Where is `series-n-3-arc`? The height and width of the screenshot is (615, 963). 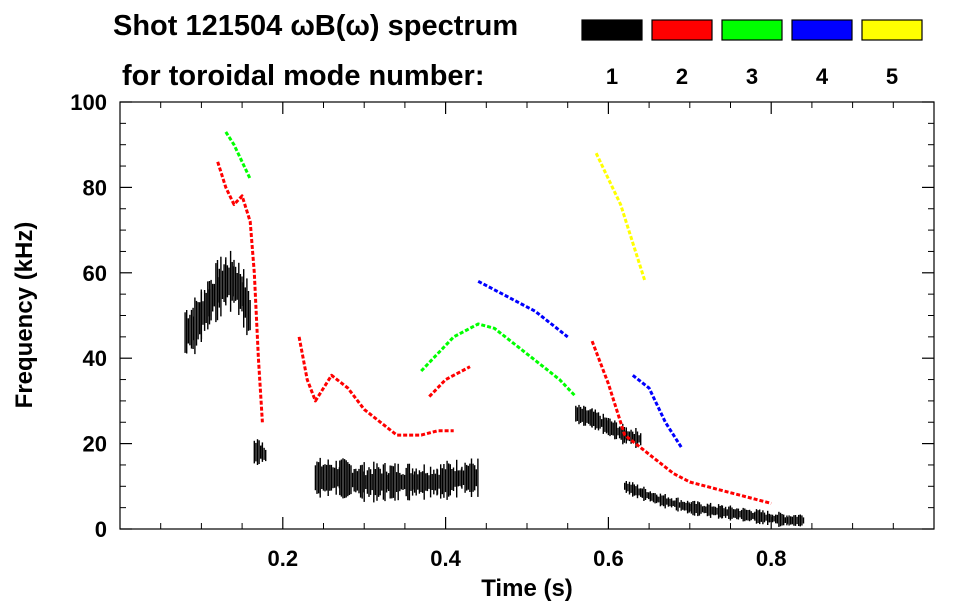 series-n-3-arc is located at coordinates (498, 360).